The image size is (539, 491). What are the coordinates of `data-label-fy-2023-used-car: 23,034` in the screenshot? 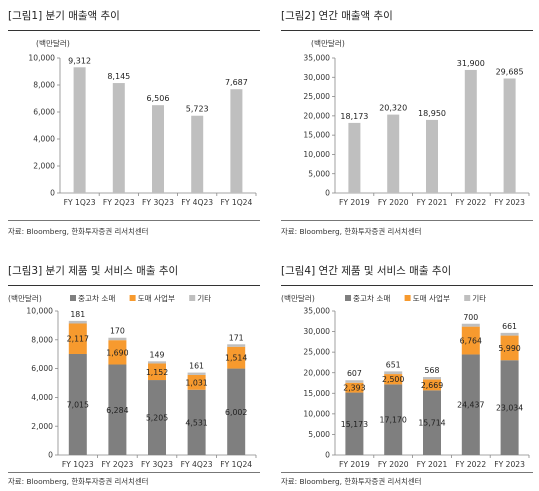 It's located at (509, 408).